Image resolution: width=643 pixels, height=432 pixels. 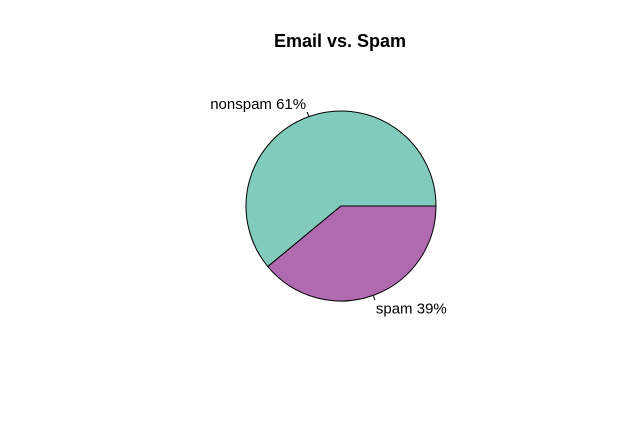 What do you see at coordinates (411, 308) in the screenshot?
I see `slice-label-spam: spam 39%` at bounding box center [411, 308].